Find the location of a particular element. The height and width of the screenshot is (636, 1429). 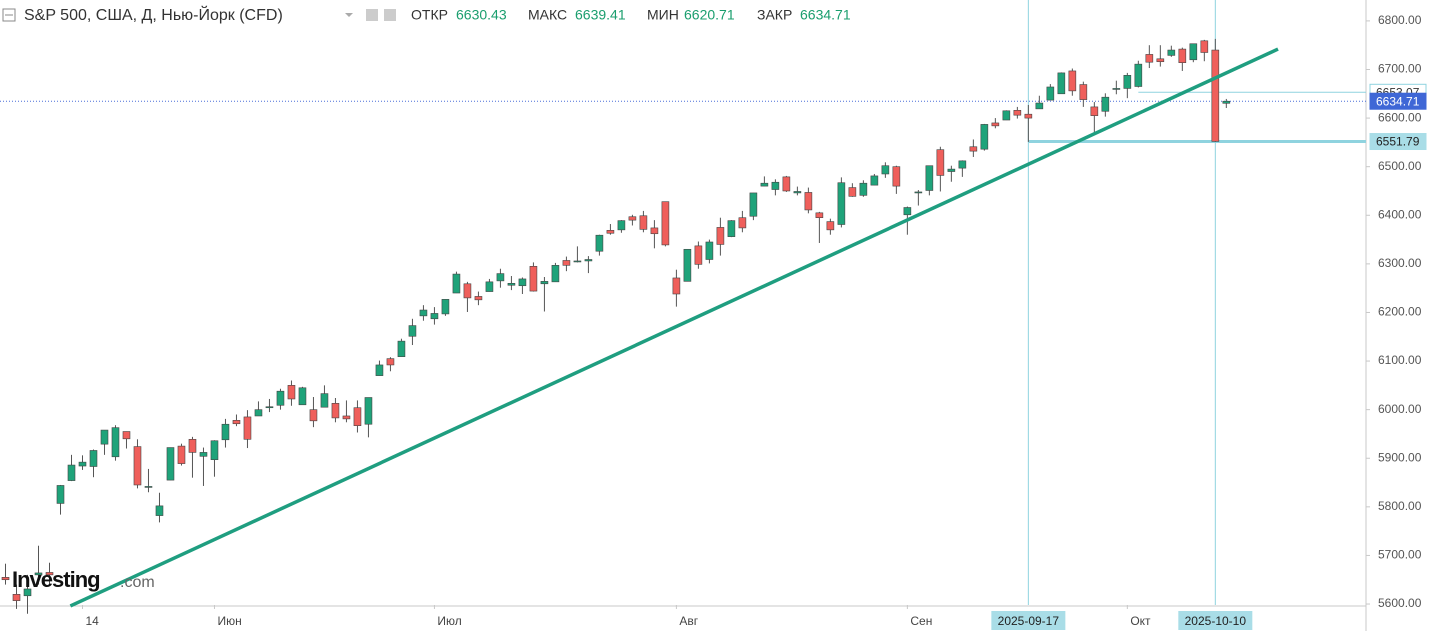

y-tick-label: 6400.00 is located at coordinates (1400, 214).